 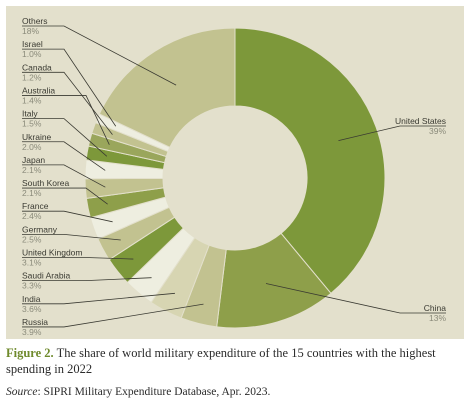 I want to click on leader-line-south-korea, so click(x=65, y=196).